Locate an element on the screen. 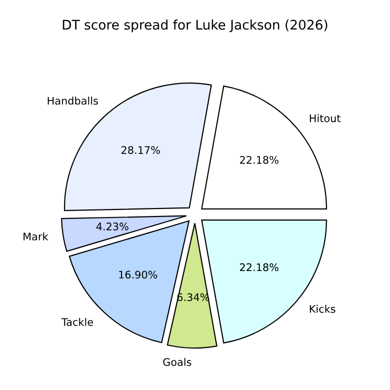  slice-label: Goals is located at coordinates (177, 362).